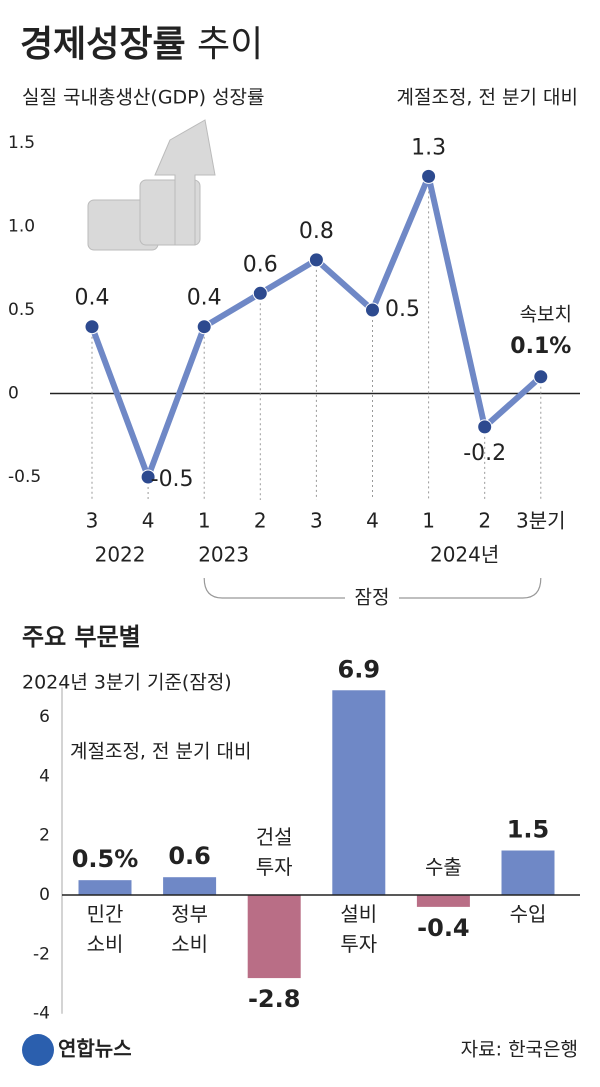 Image resolution: width=600 pixels, height=1087 pixels. What do you see at coordinates (38, 1050) in the screenshot?
I see `logo-mark` at bounding box center [38, 1050].